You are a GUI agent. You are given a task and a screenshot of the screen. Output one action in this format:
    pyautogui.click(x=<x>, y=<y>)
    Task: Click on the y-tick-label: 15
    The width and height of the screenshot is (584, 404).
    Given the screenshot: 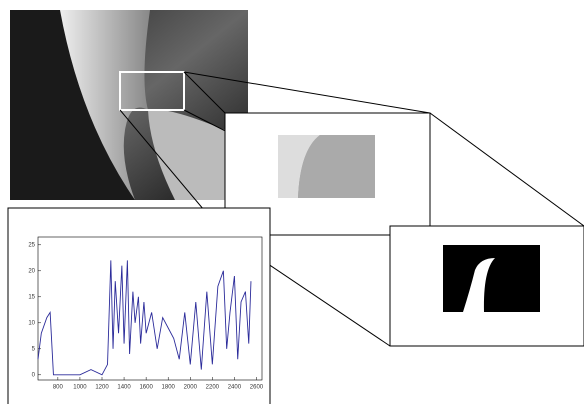 What is the action you would take?
    pyautogui.click(x=31, y=297)
    